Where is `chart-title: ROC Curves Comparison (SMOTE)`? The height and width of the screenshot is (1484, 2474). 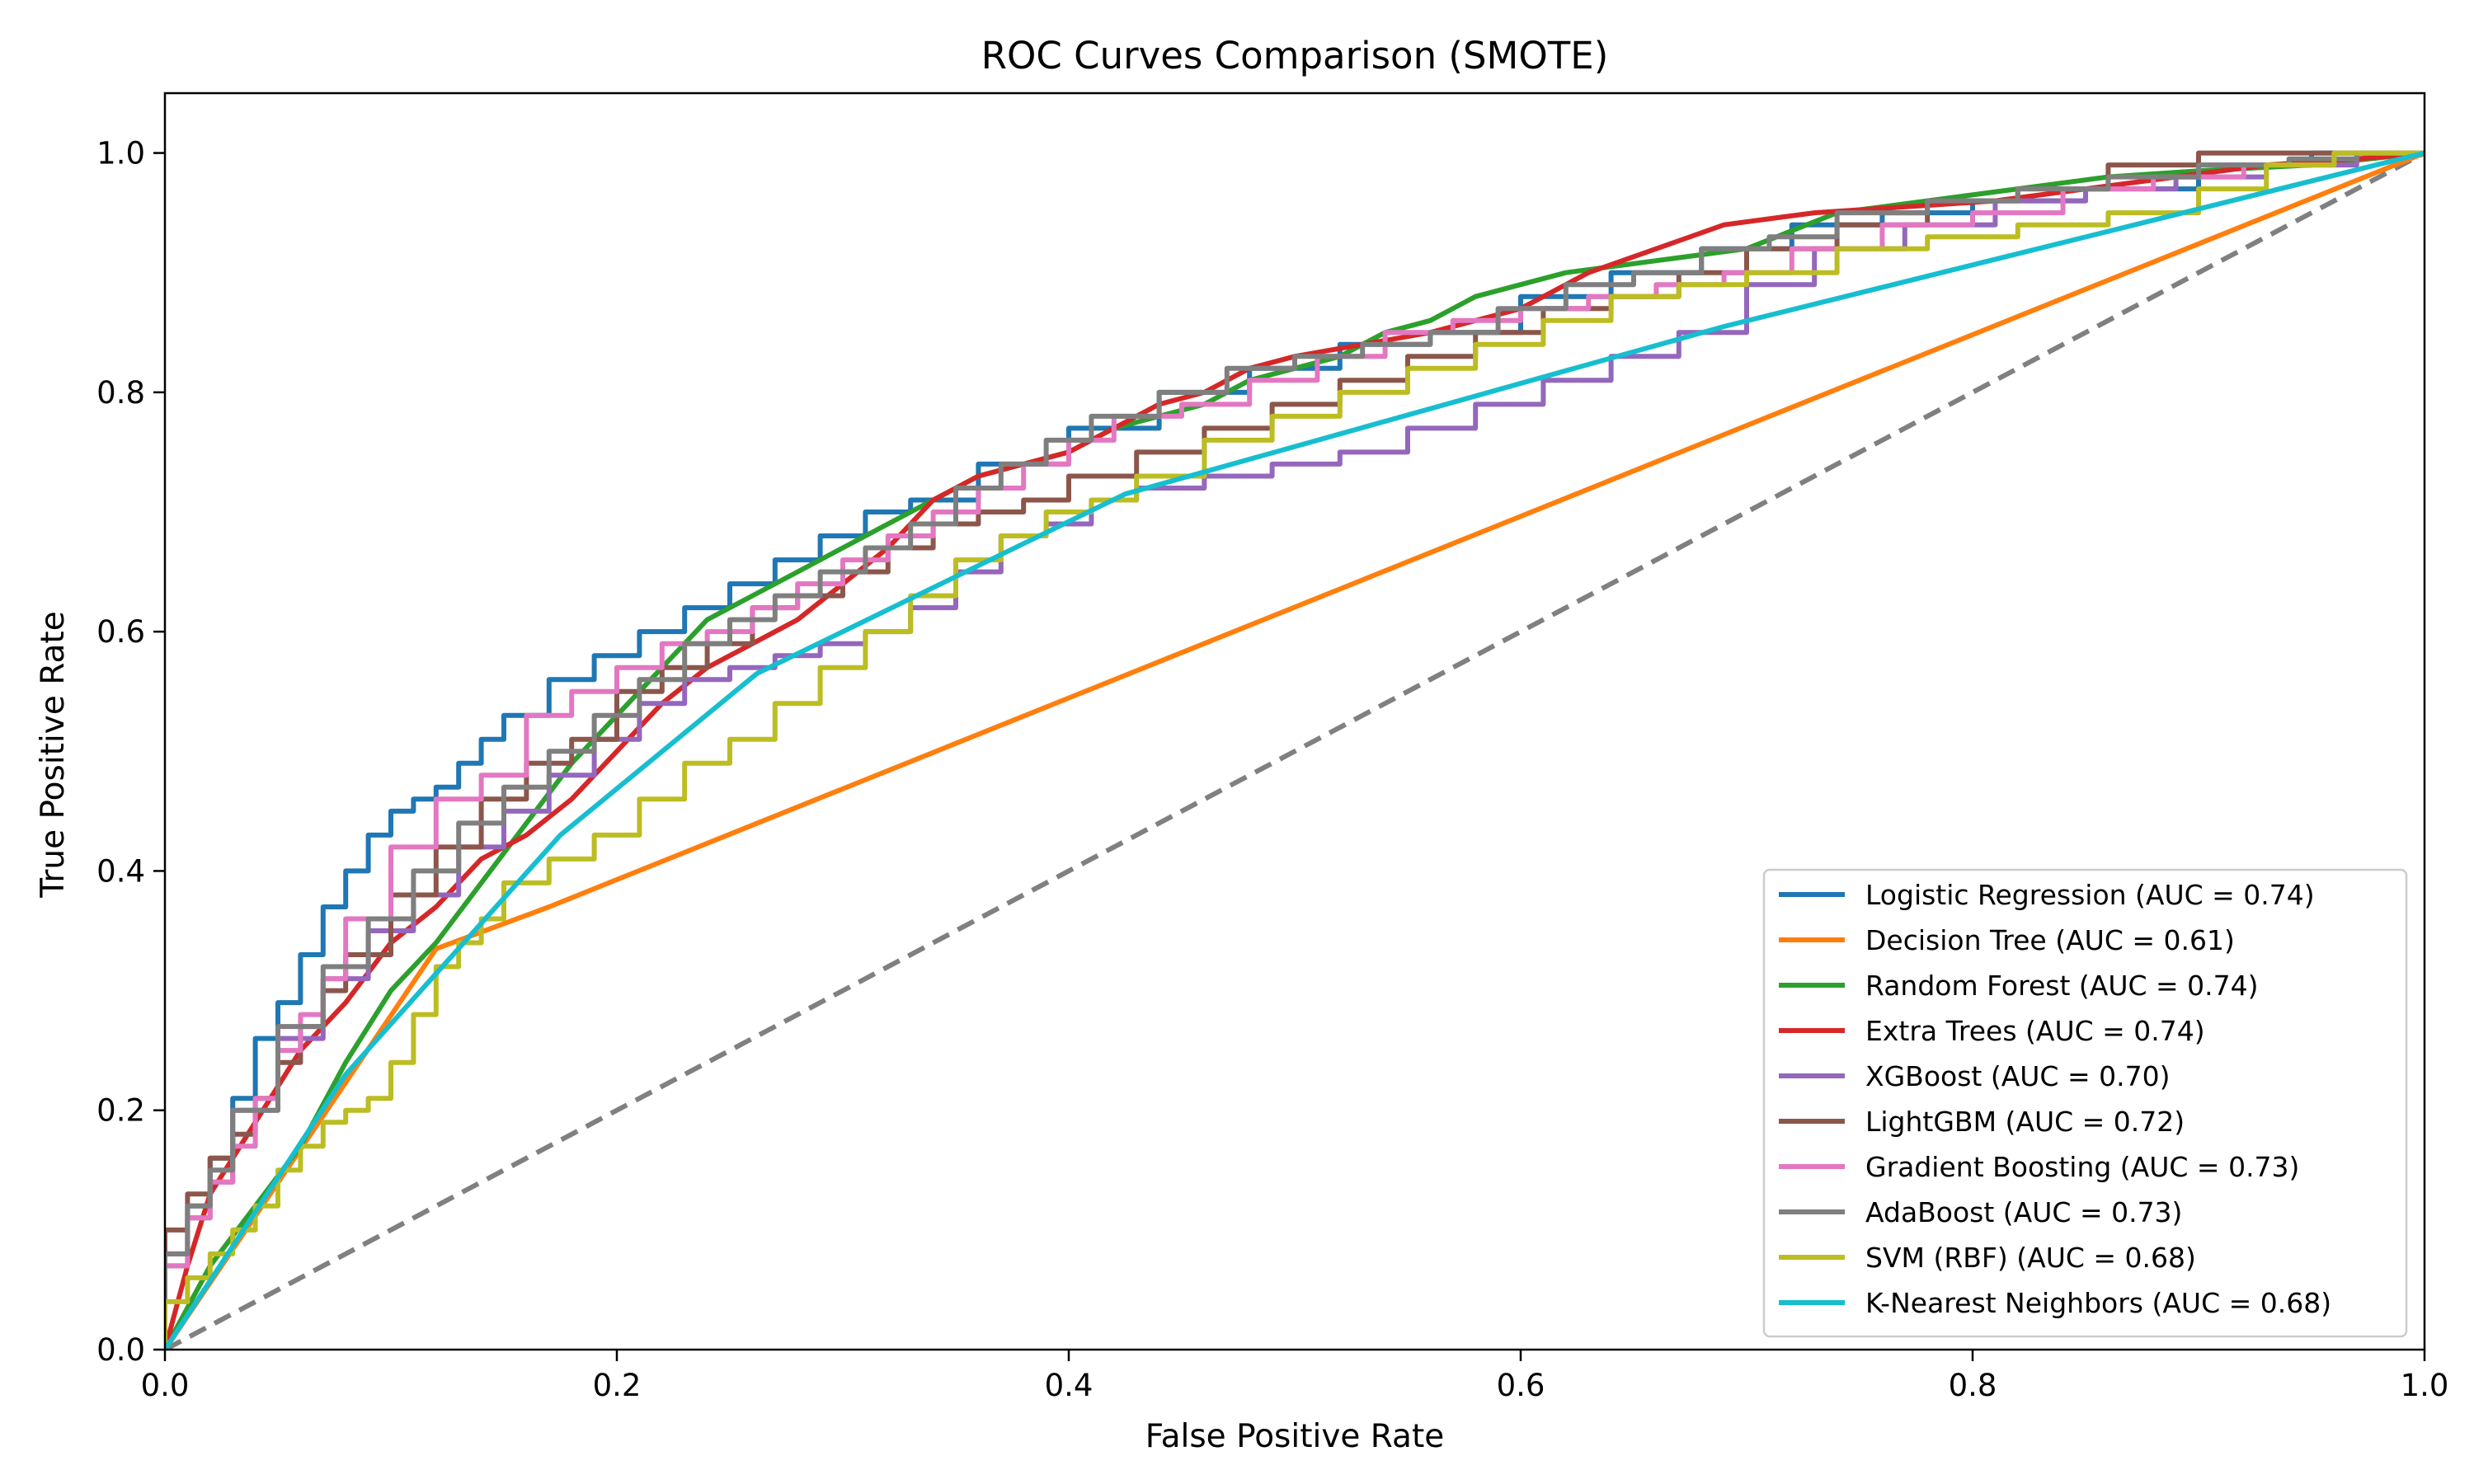
chart-title: ROC Curves Comparison (SMOTE) is located at coordinates (1295, 55).